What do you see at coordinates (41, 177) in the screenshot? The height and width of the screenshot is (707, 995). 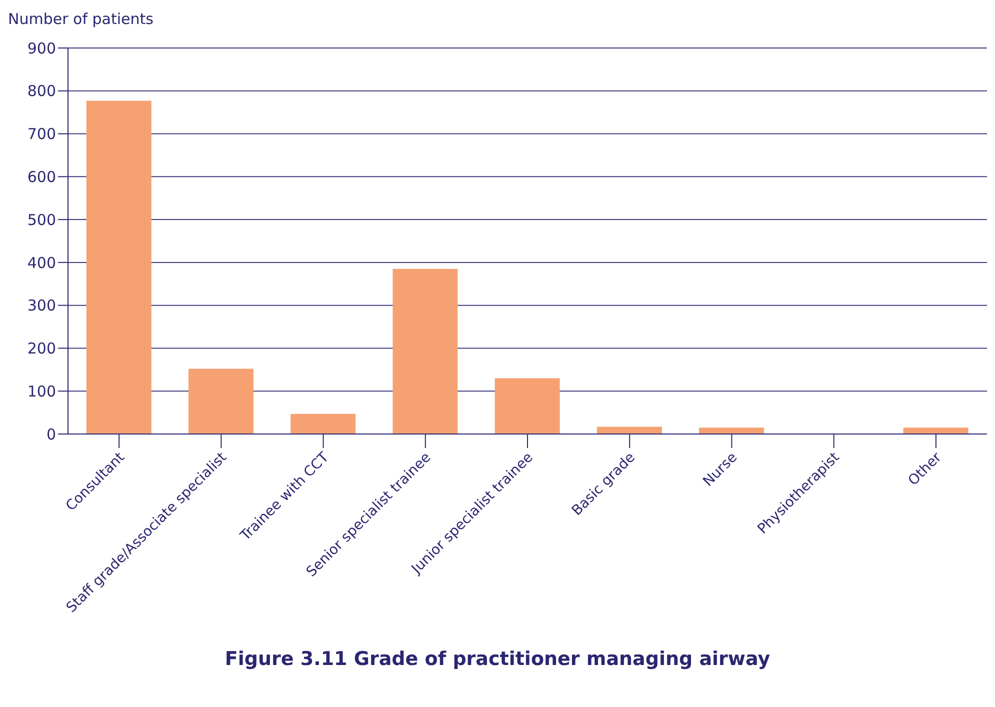 I see `y-tick-label: 600` at bounding box center [41, 177].